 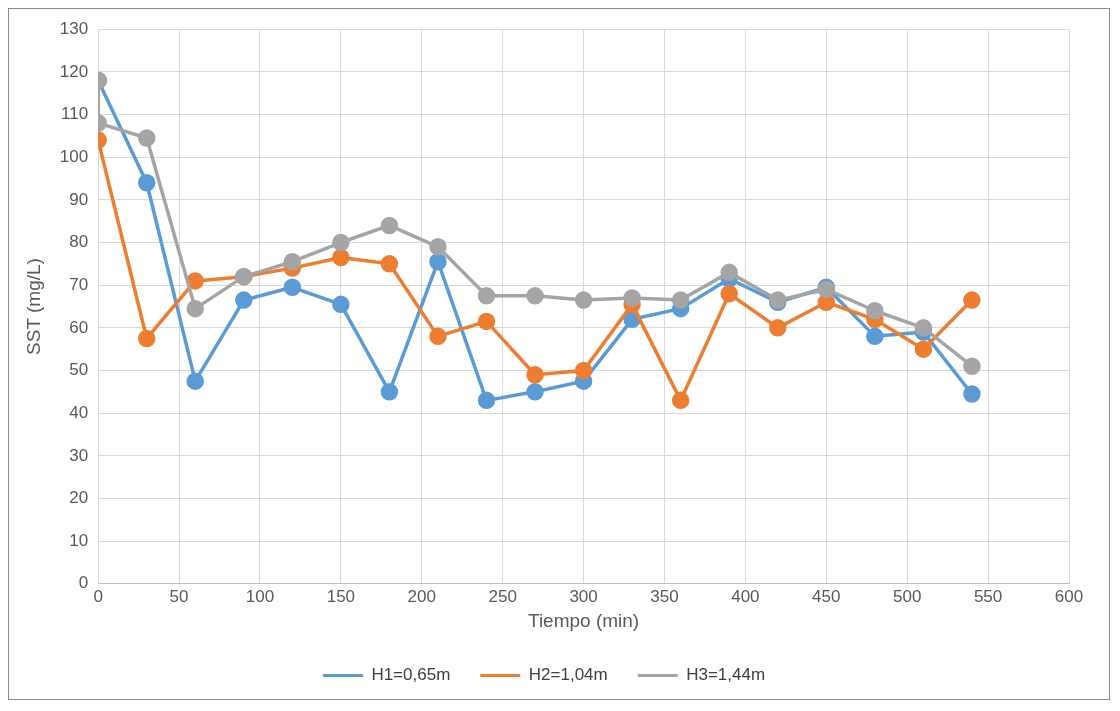 I want to click on x-tick-label: 50, so click(x=179, y=596).